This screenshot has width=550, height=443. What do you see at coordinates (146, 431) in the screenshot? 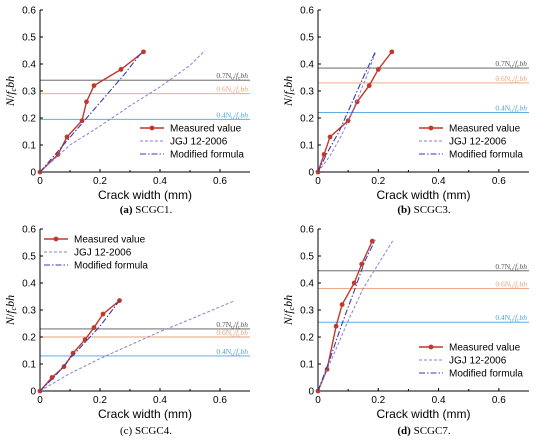
I see `panel-caption-3: (c) SCGC4.` at bounding box center [146, 431].